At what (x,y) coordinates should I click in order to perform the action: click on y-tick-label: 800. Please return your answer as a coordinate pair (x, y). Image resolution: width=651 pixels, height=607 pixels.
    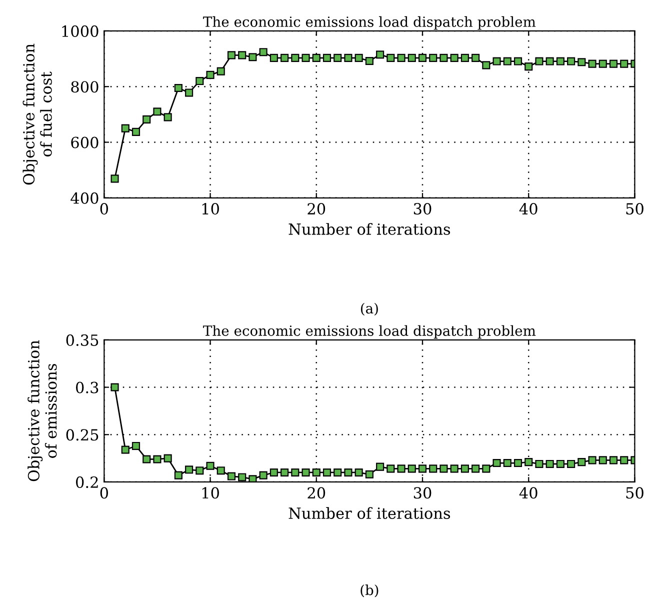
    Looking at the image, I should click on (84, 87).